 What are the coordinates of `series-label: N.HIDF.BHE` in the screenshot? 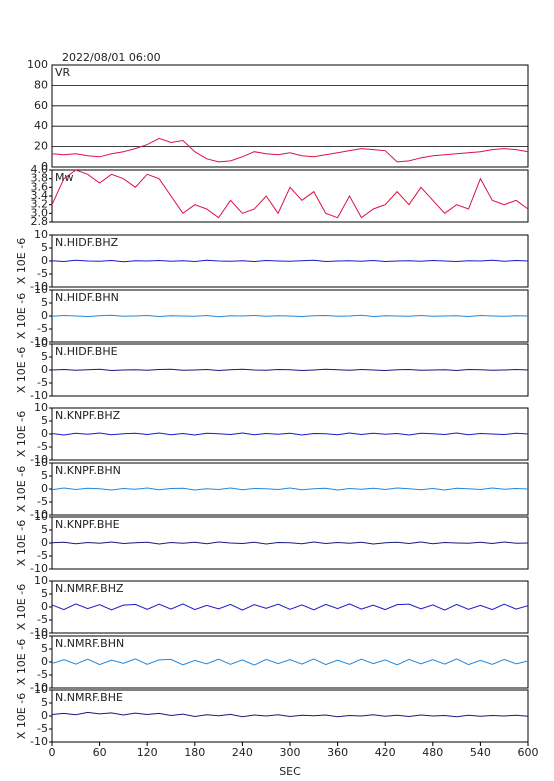 It's located at (86, 351).